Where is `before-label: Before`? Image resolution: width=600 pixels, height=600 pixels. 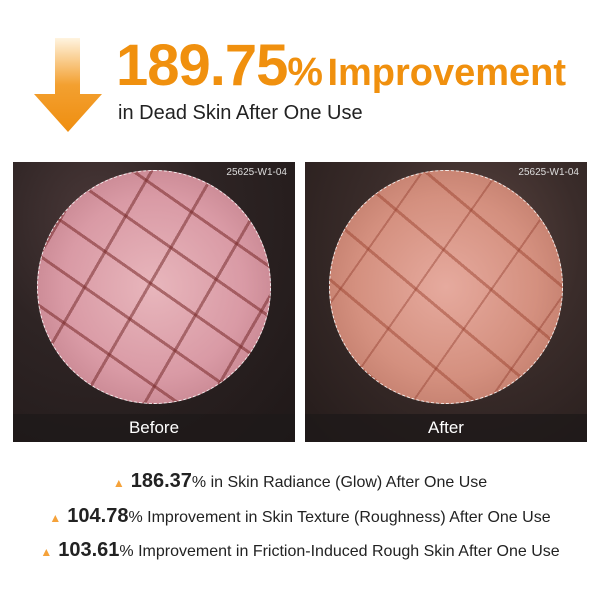
before-label: Before is located at coordinates (154, 428).